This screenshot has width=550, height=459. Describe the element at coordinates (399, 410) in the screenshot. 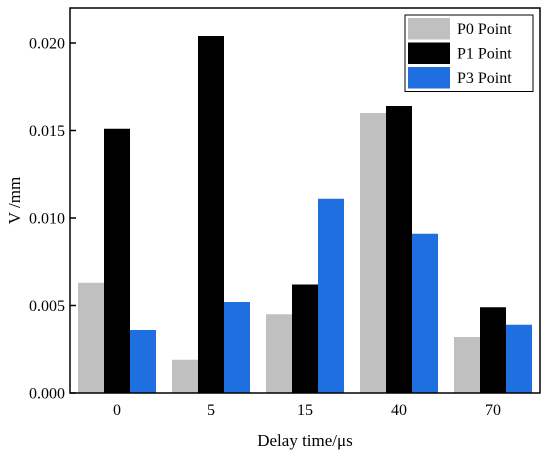

I see `x-tick-label: 40` at that location.